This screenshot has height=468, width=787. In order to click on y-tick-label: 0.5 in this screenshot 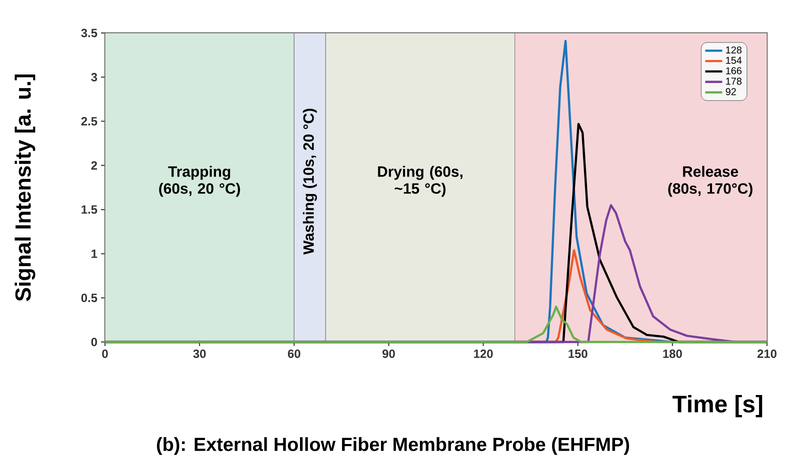, I will do `click(89, 298)`.